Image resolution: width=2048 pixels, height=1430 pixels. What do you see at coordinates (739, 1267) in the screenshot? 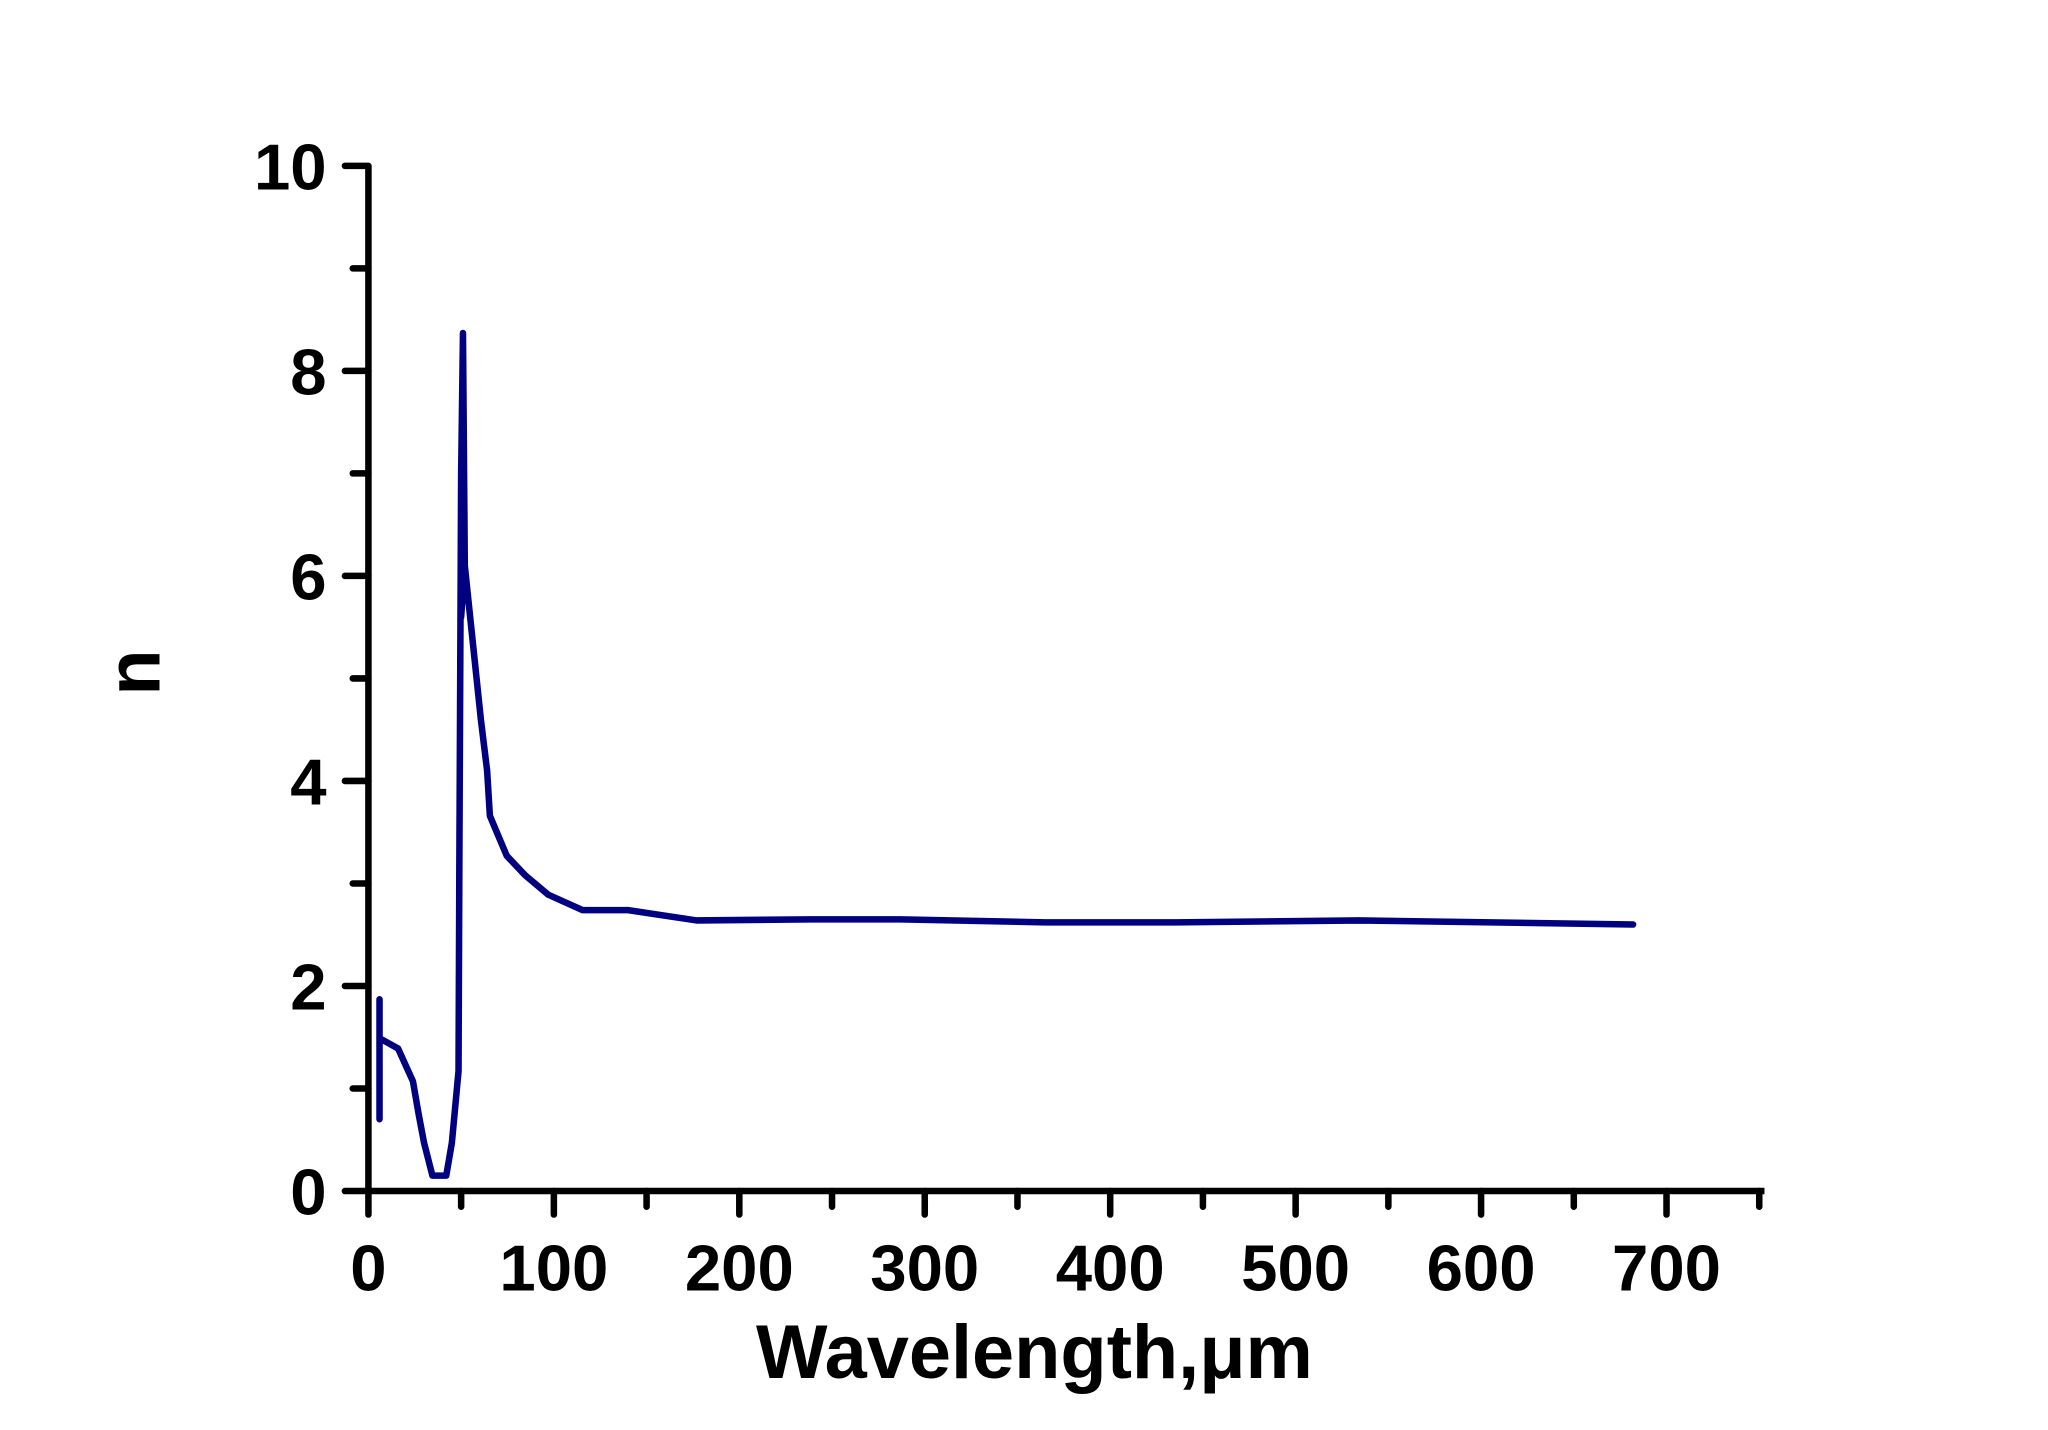
I see `x-tick-label: 200` at bounding box center [739, 1267].